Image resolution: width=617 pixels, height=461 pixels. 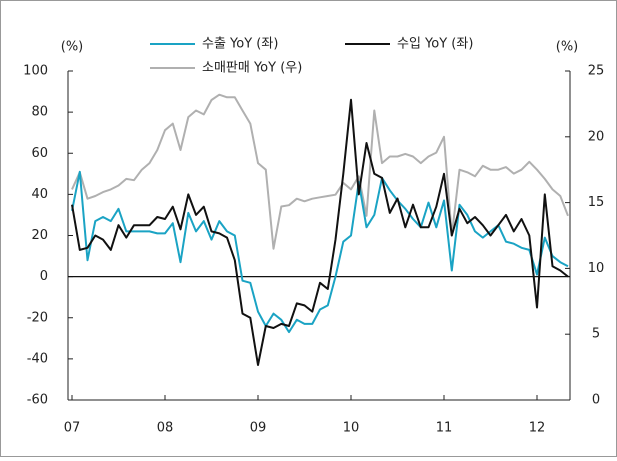 I want to click on x-tick-label: 10, so click(x=351, y=428).